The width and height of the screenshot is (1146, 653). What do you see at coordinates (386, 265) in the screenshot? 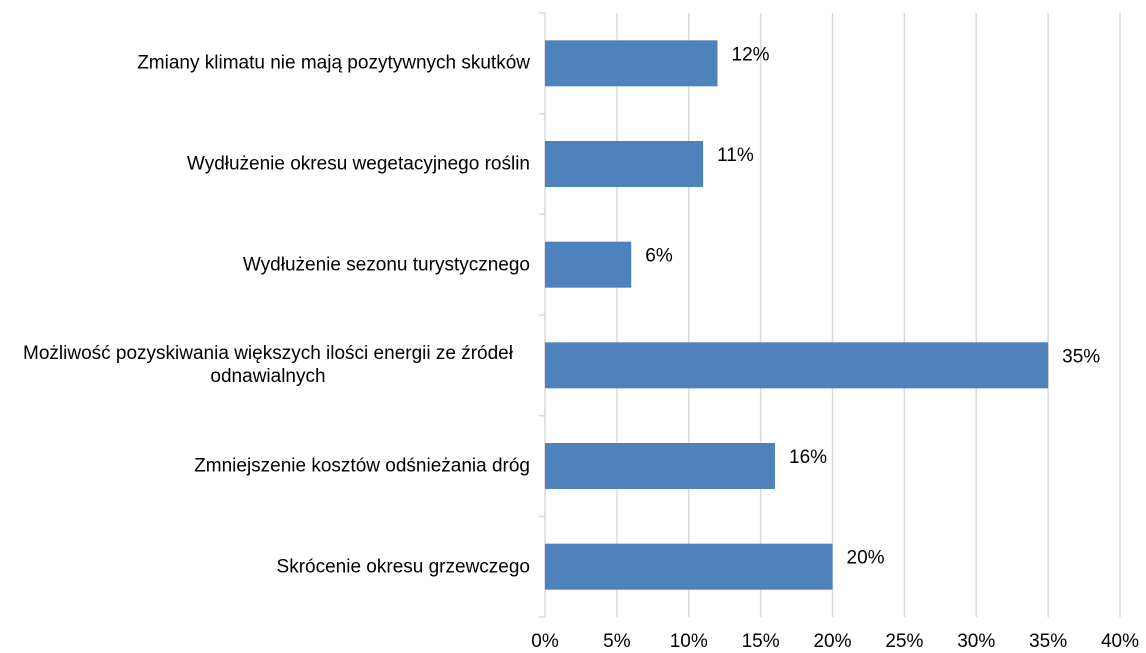
I see `category-text: Wydłużenie sezonu turystycznego` at bounding box center [386, 265].